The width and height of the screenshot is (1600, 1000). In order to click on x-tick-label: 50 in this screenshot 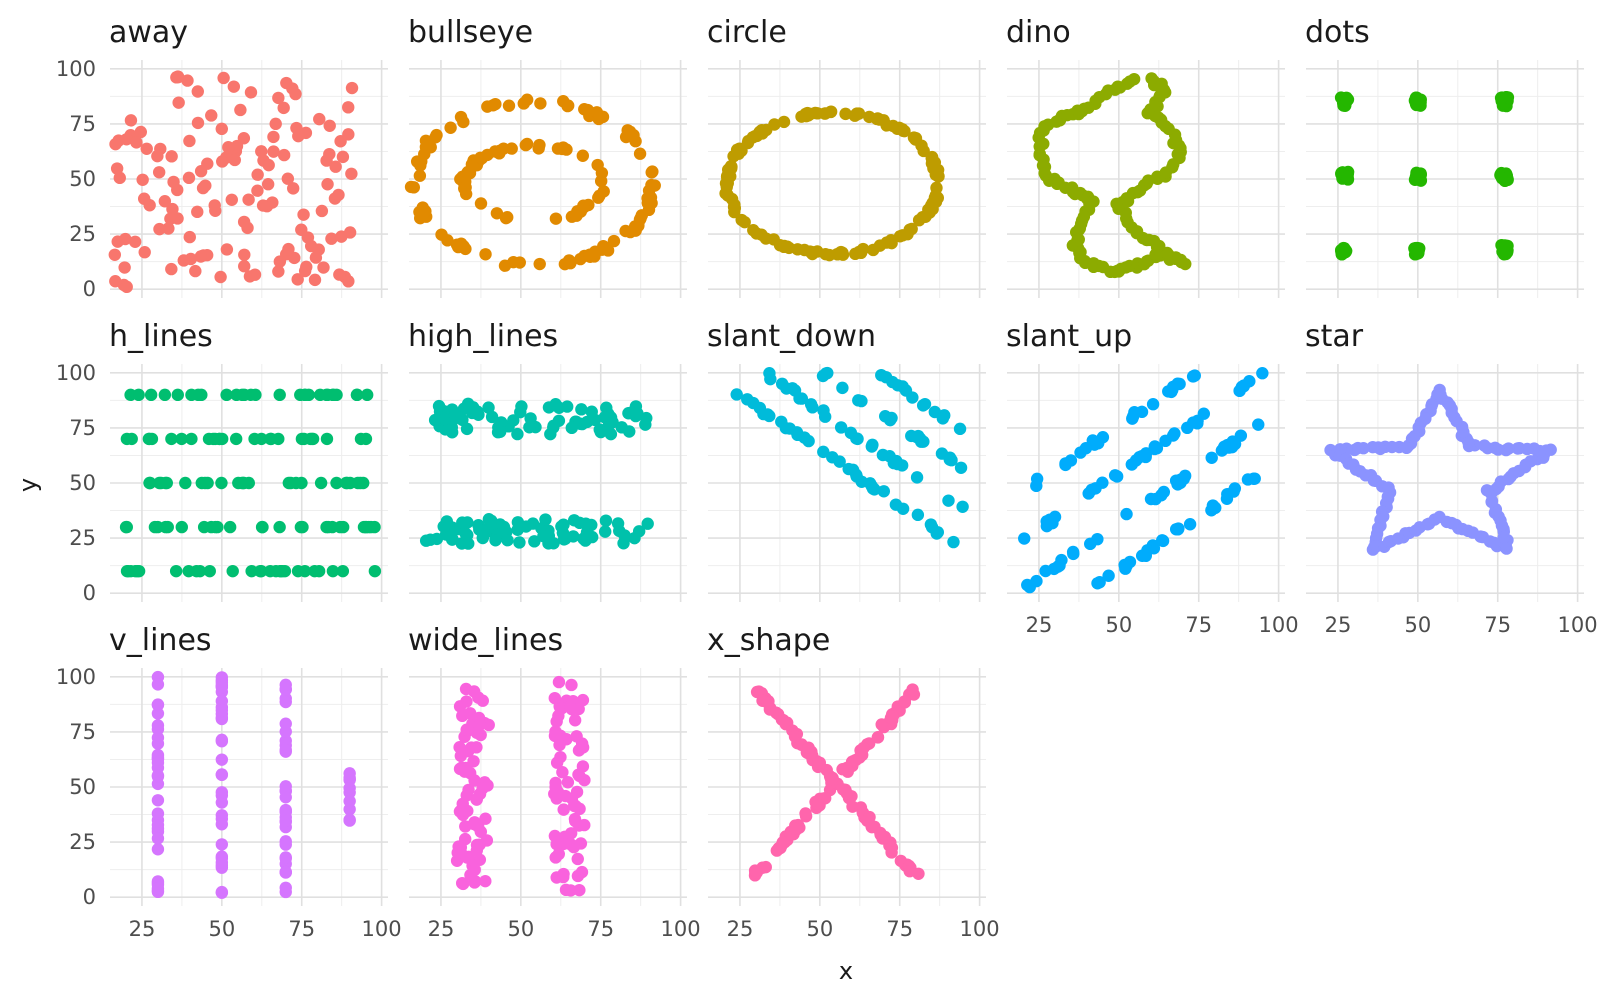, I will do `click(819, 929)`.